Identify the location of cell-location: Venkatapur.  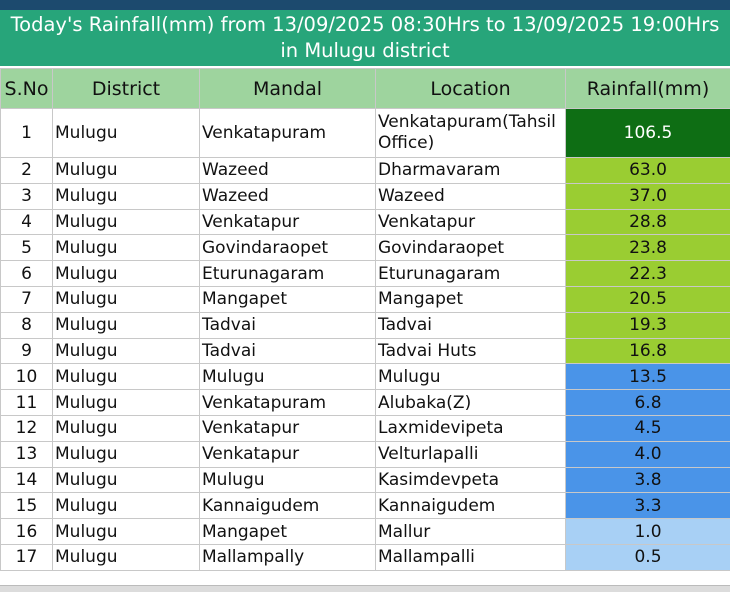
(471, 222).